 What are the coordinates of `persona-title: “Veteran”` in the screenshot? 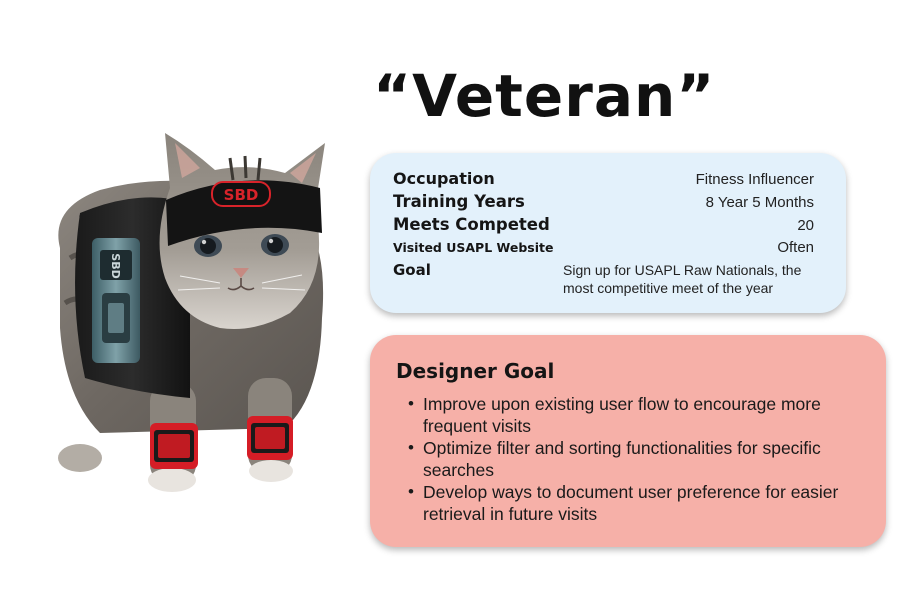 It's located at (544, 96).